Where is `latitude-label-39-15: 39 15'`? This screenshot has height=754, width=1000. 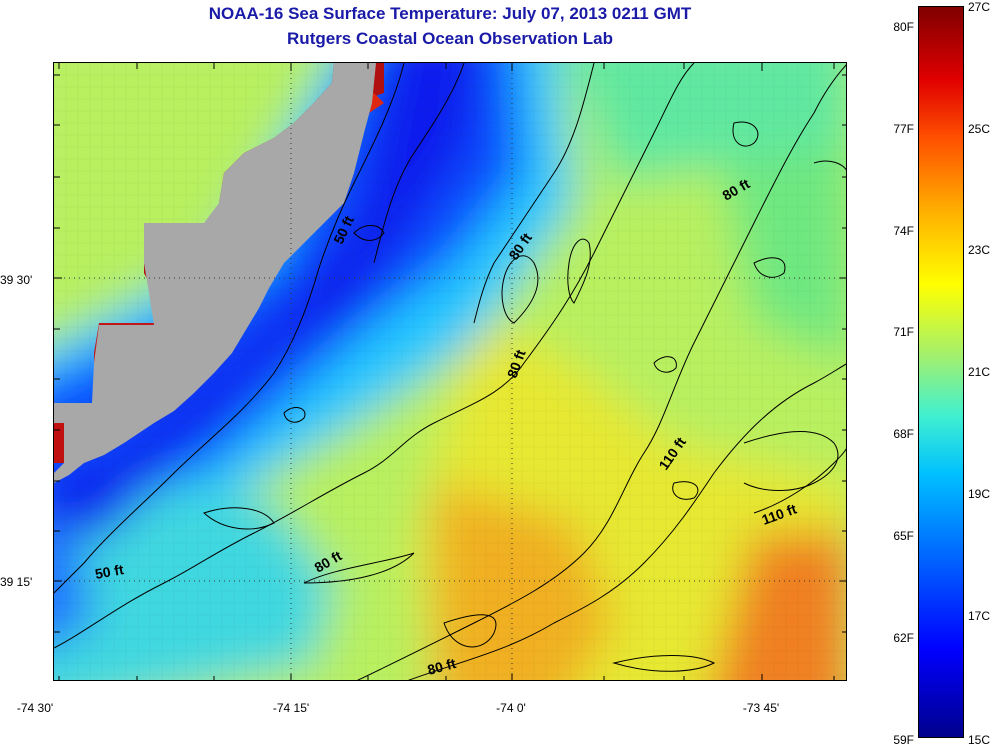
latitude-label-39-15: 39 15' is located at coordinates (16, 582).